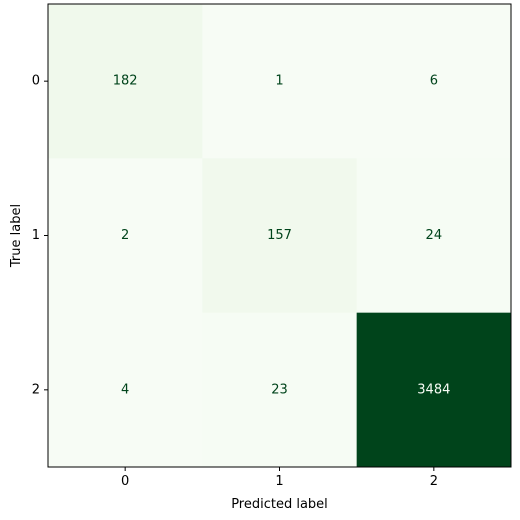 This screenshot has height=520, width=520. What do you see at coordinates (434, 481) in the screenshot?
I see `x-tick-label: 2` at bounding box center [434, 481].